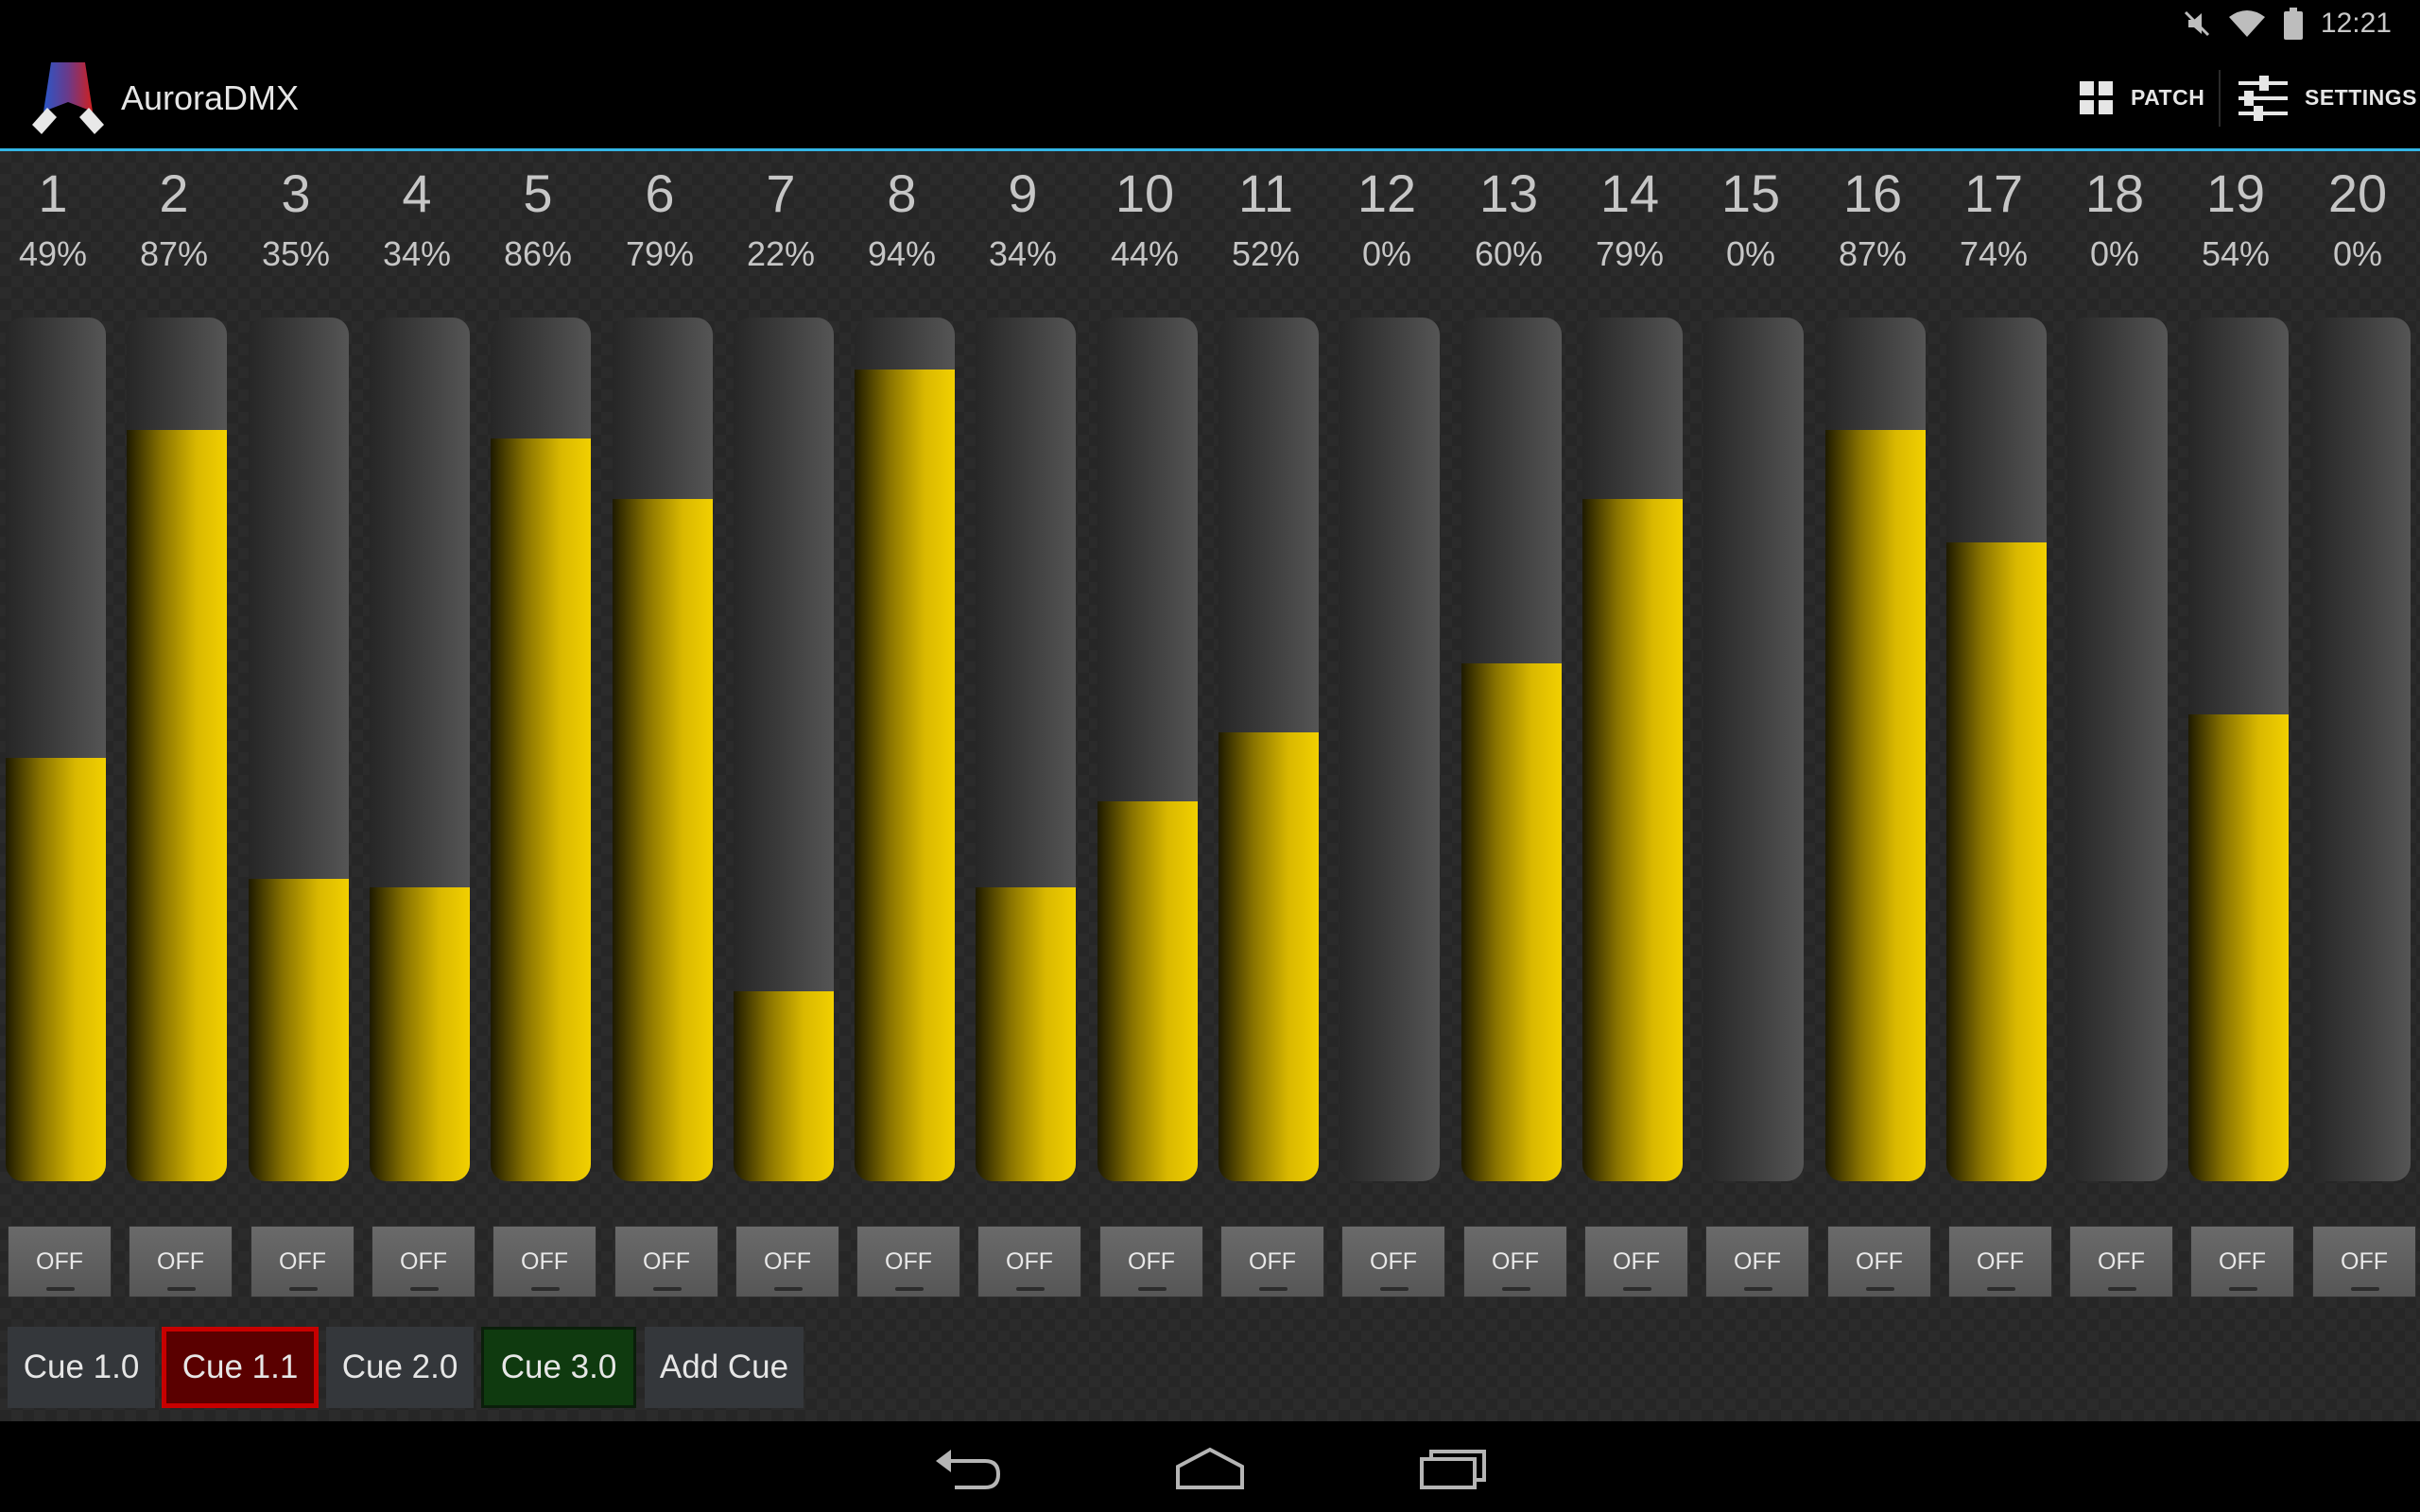 This screenshot has width=2420, height=1512. What do you see at coordinates (53, 253) in the screenshot?
I see `channel-percent: 49%` at bounding box center [53, 253].